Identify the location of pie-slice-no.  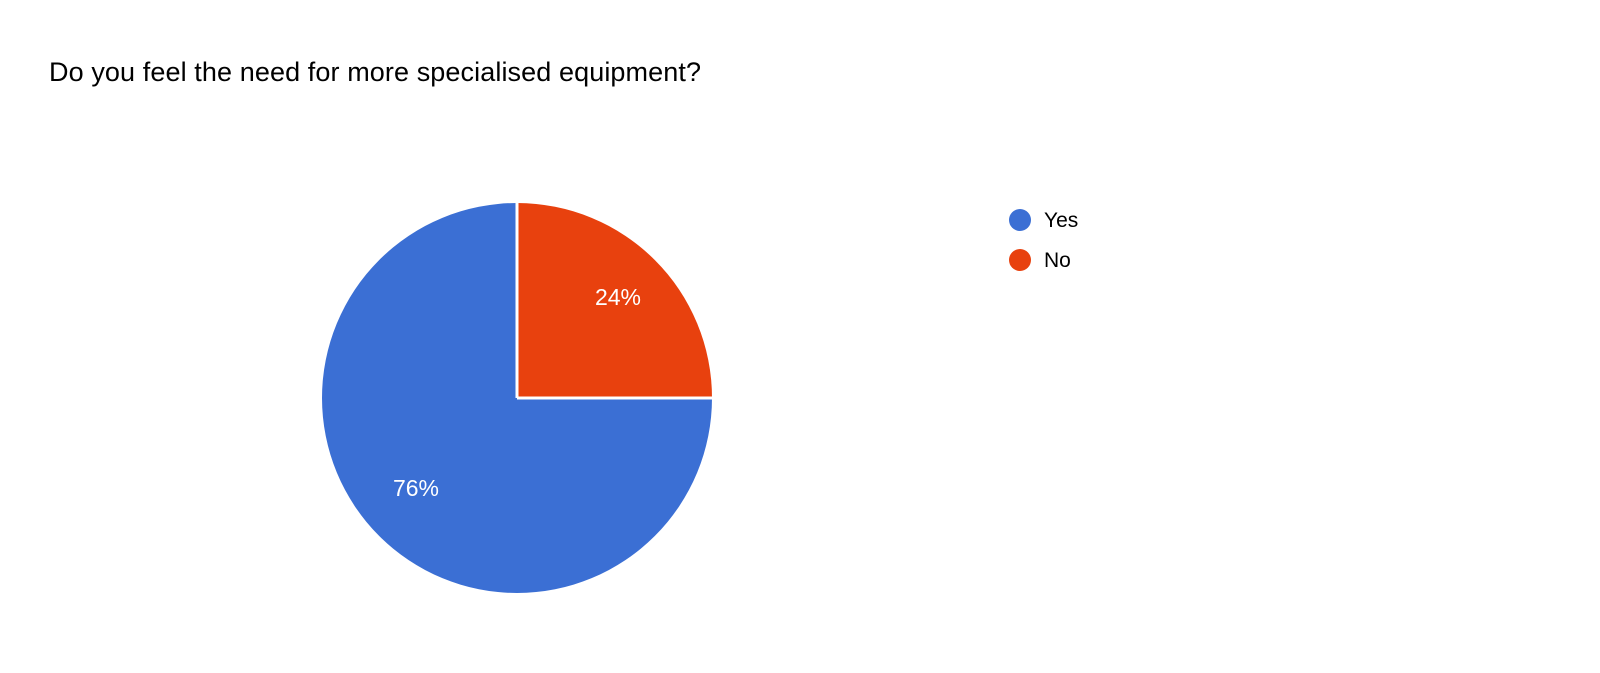
(614, 300).